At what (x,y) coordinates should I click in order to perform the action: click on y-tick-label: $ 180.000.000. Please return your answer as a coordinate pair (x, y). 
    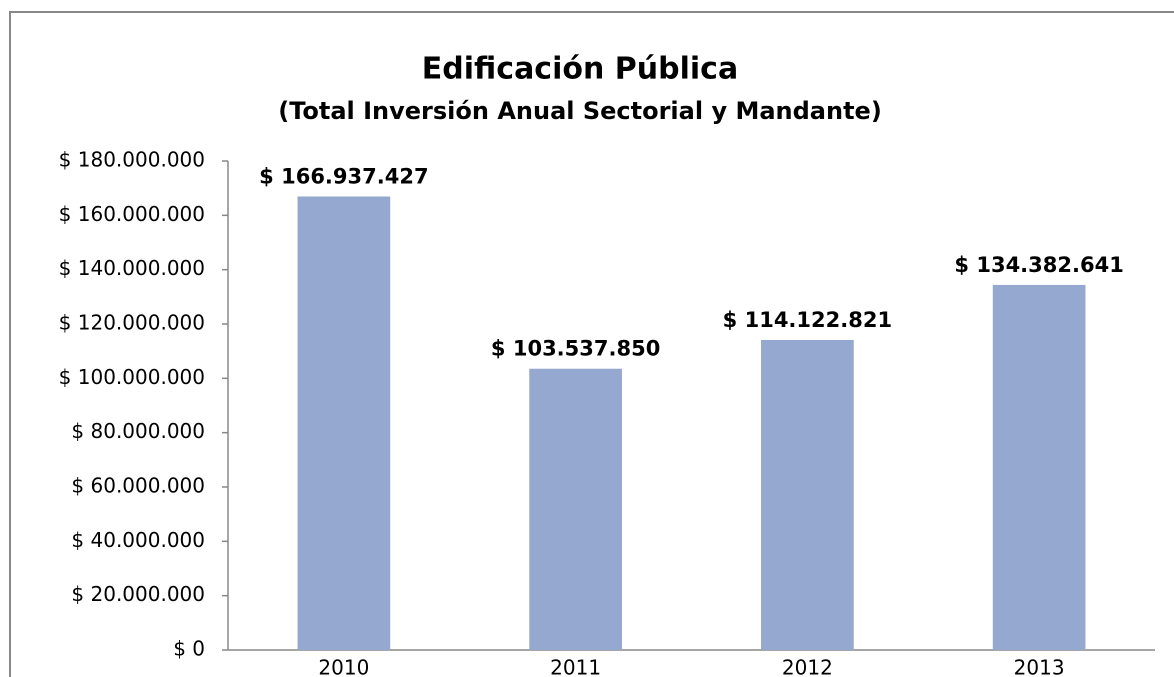
    Looking at the image, I should click on (132, 160).